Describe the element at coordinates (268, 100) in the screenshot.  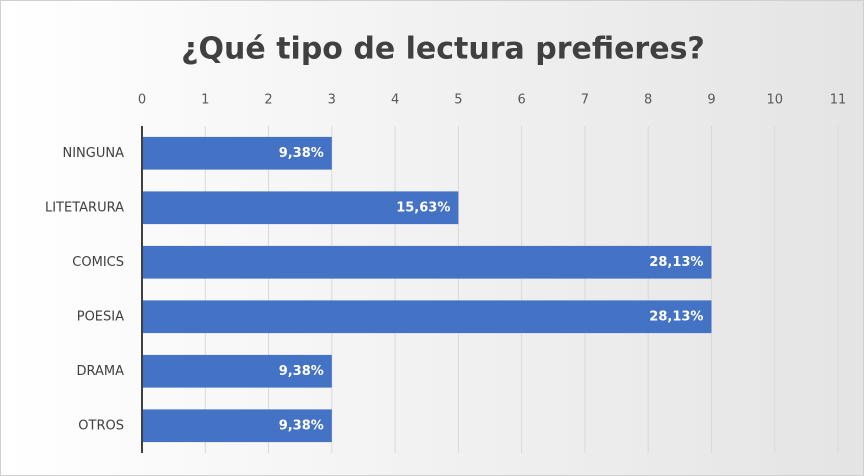
I see `x-tick-label: 2` at that location.